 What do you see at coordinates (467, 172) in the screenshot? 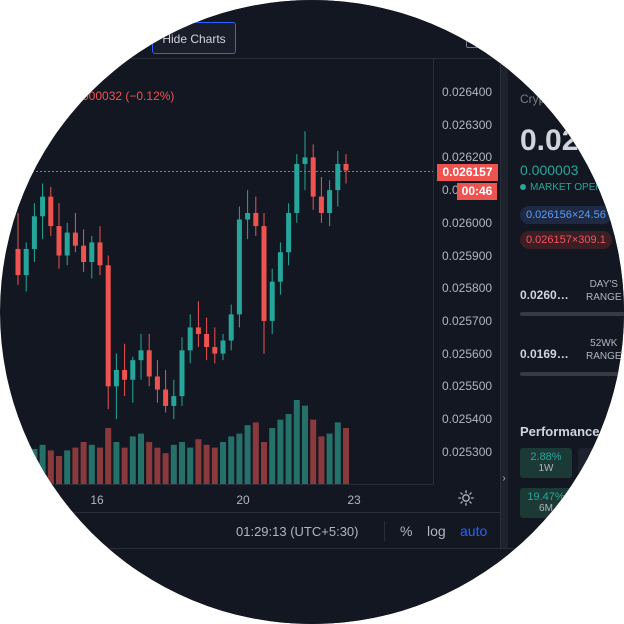
I see `current-price-tag: 0.026157` at bounding box center [467, 172].